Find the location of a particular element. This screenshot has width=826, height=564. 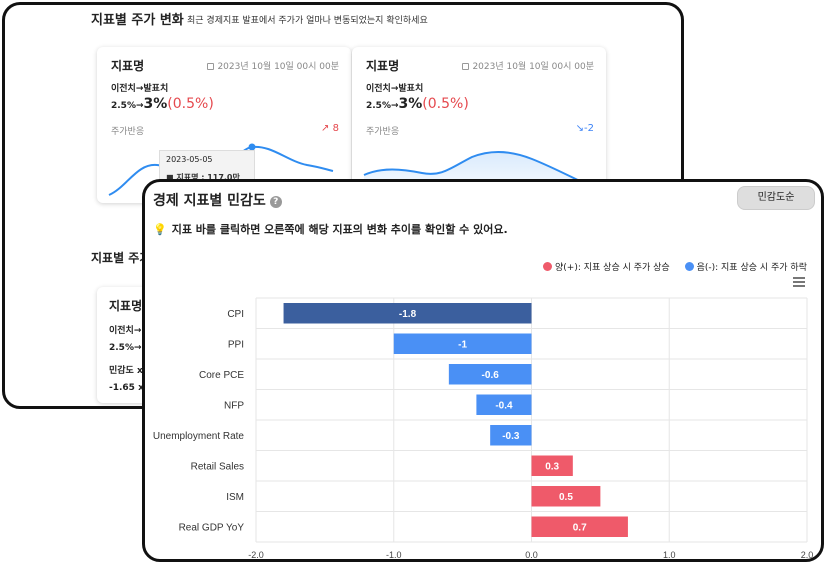

legend-dot-red is located at coordinates (547, 266).